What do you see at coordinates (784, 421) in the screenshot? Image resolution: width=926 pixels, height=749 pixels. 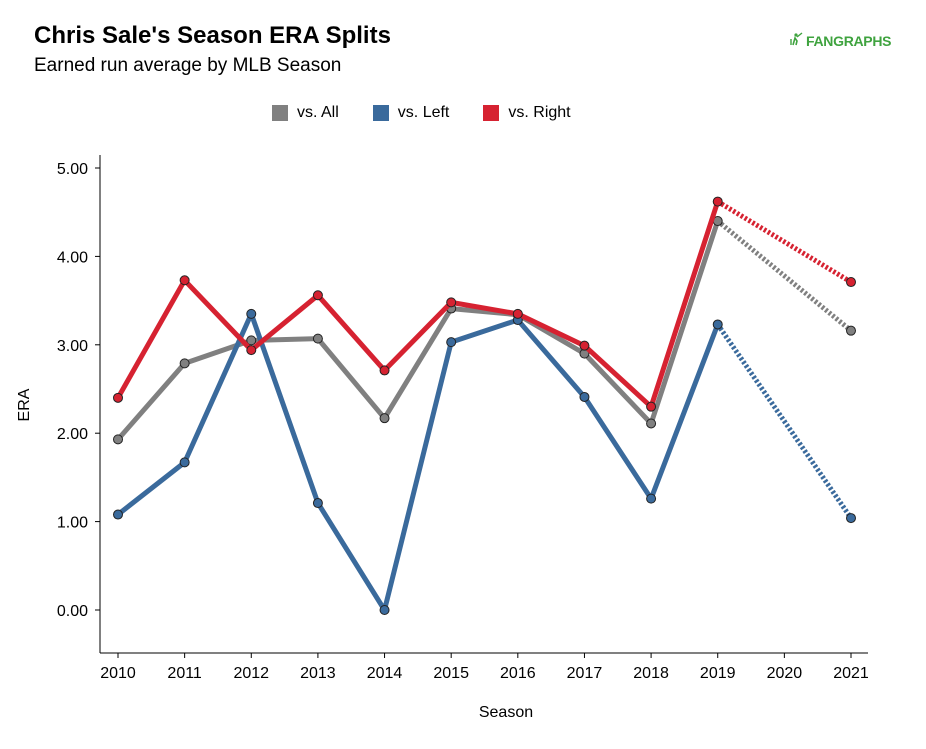 I see `series-dotted-line-left` at bounding box center [784, 421].